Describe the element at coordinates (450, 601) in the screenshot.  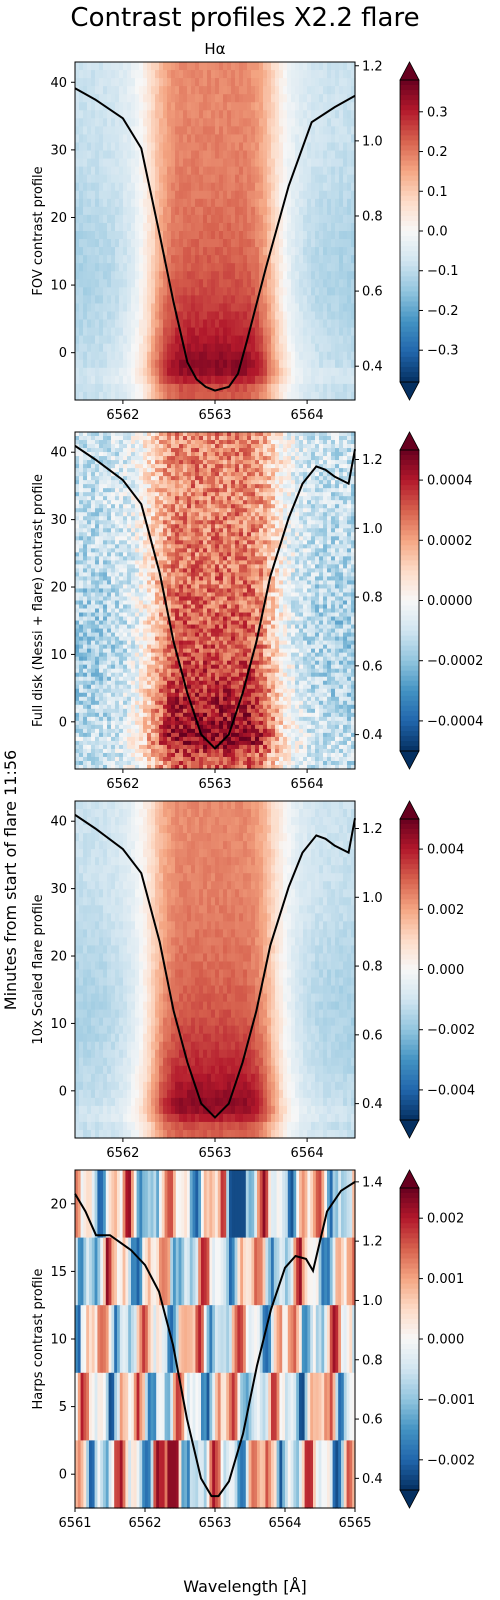
I see `colorbar-tick-label: 0.0000` at that location.